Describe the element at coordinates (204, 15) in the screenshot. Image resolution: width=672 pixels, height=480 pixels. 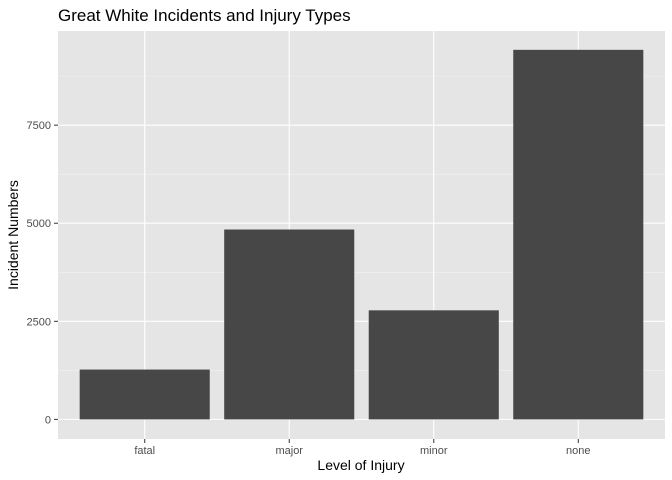
I see `chart-title: Great White Incidents and Injury Types` at that location.